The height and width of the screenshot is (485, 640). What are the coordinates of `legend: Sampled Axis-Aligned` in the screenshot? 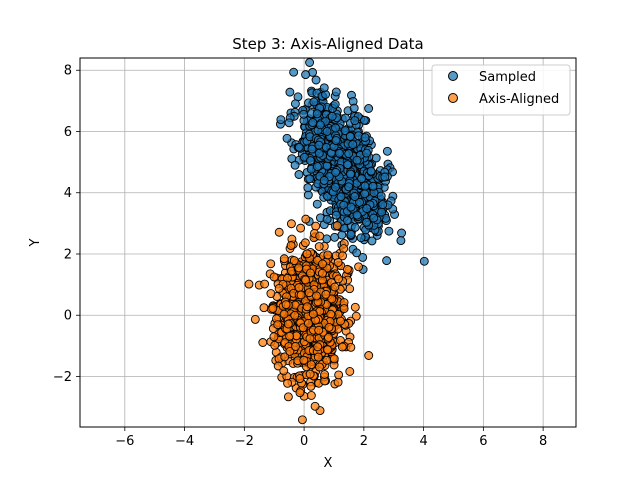 It's located at (501, 90).